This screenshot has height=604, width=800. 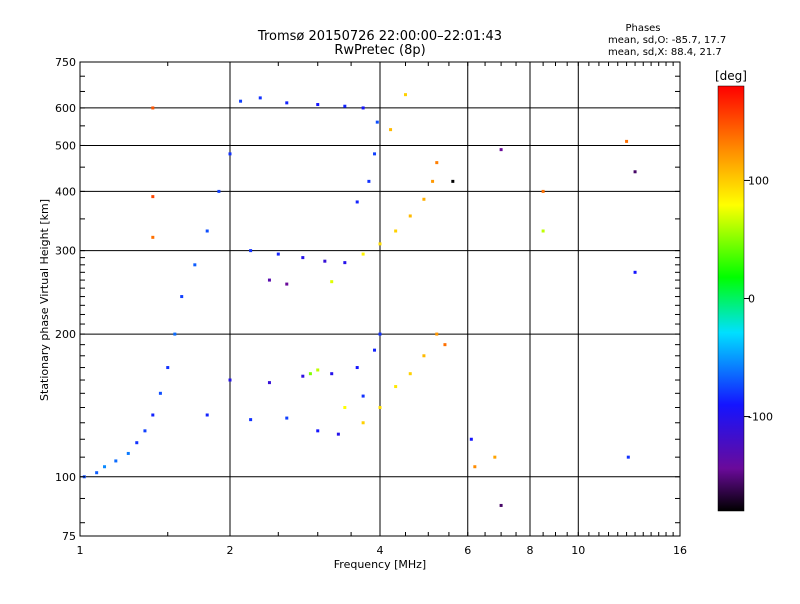 I want to click on x-tick-label: 8, so click(x=530, y=550).